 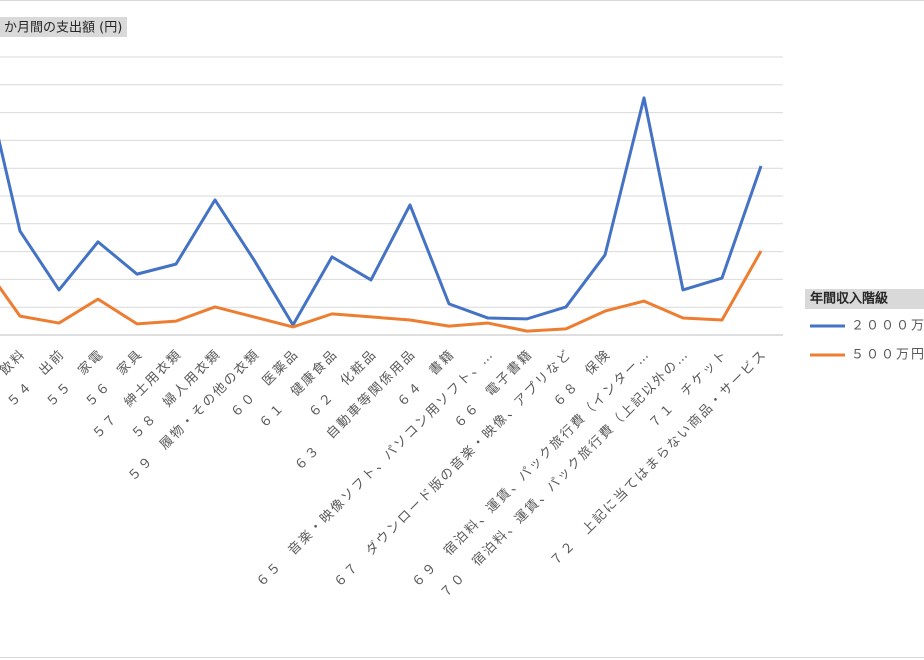 I want to click on title-box, so click(x=63, y=27).